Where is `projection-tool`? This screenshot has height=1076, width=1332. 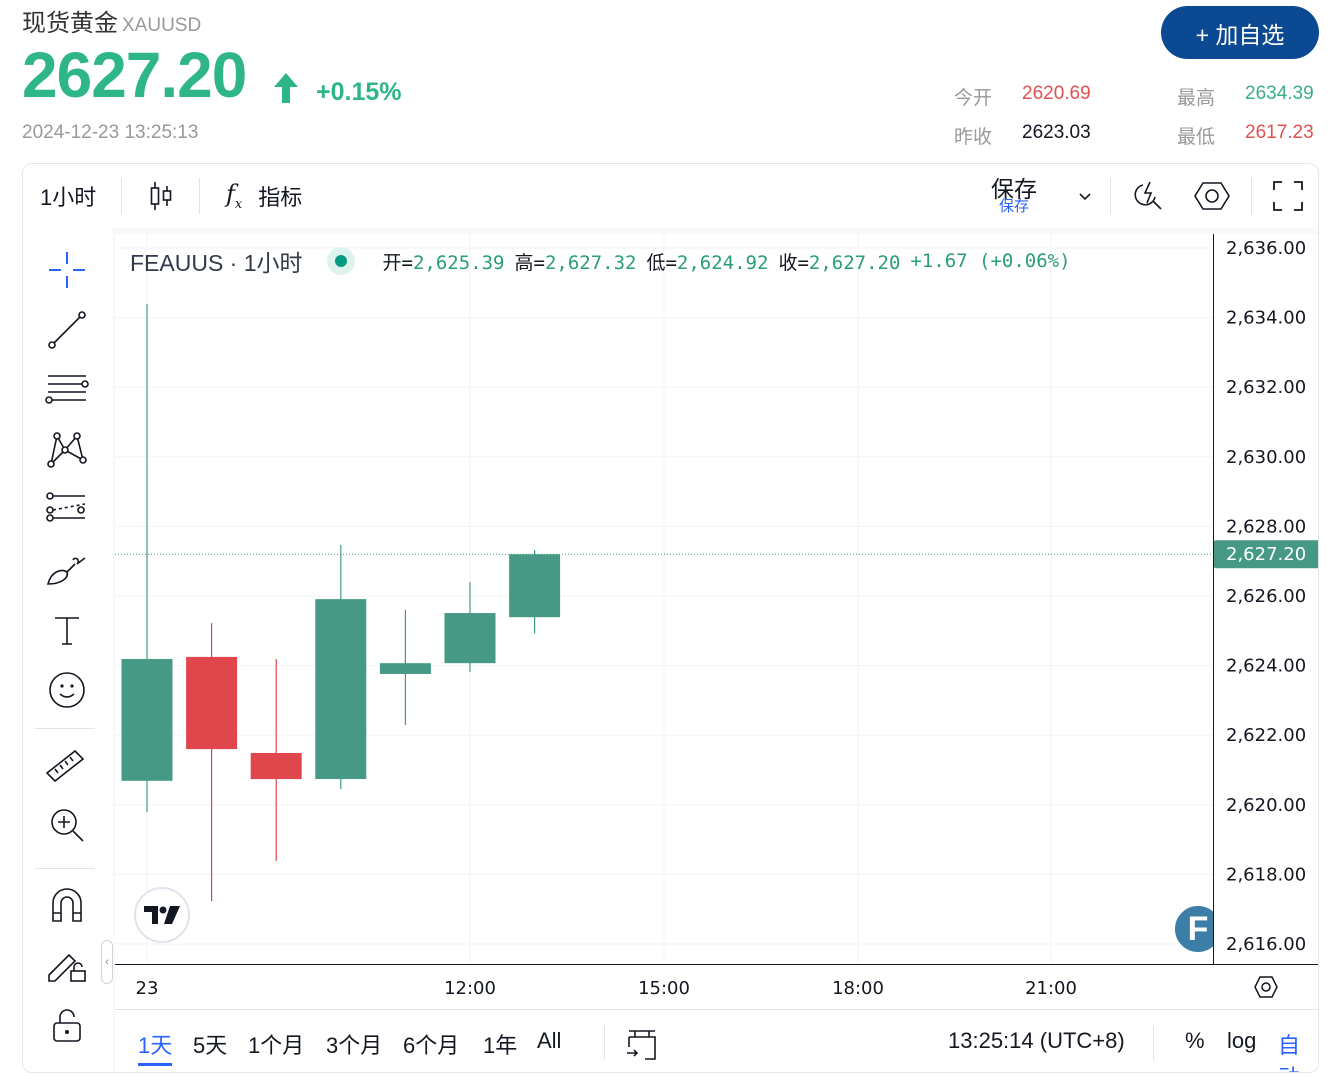
projection-tool is located at coordinates (67, 510).